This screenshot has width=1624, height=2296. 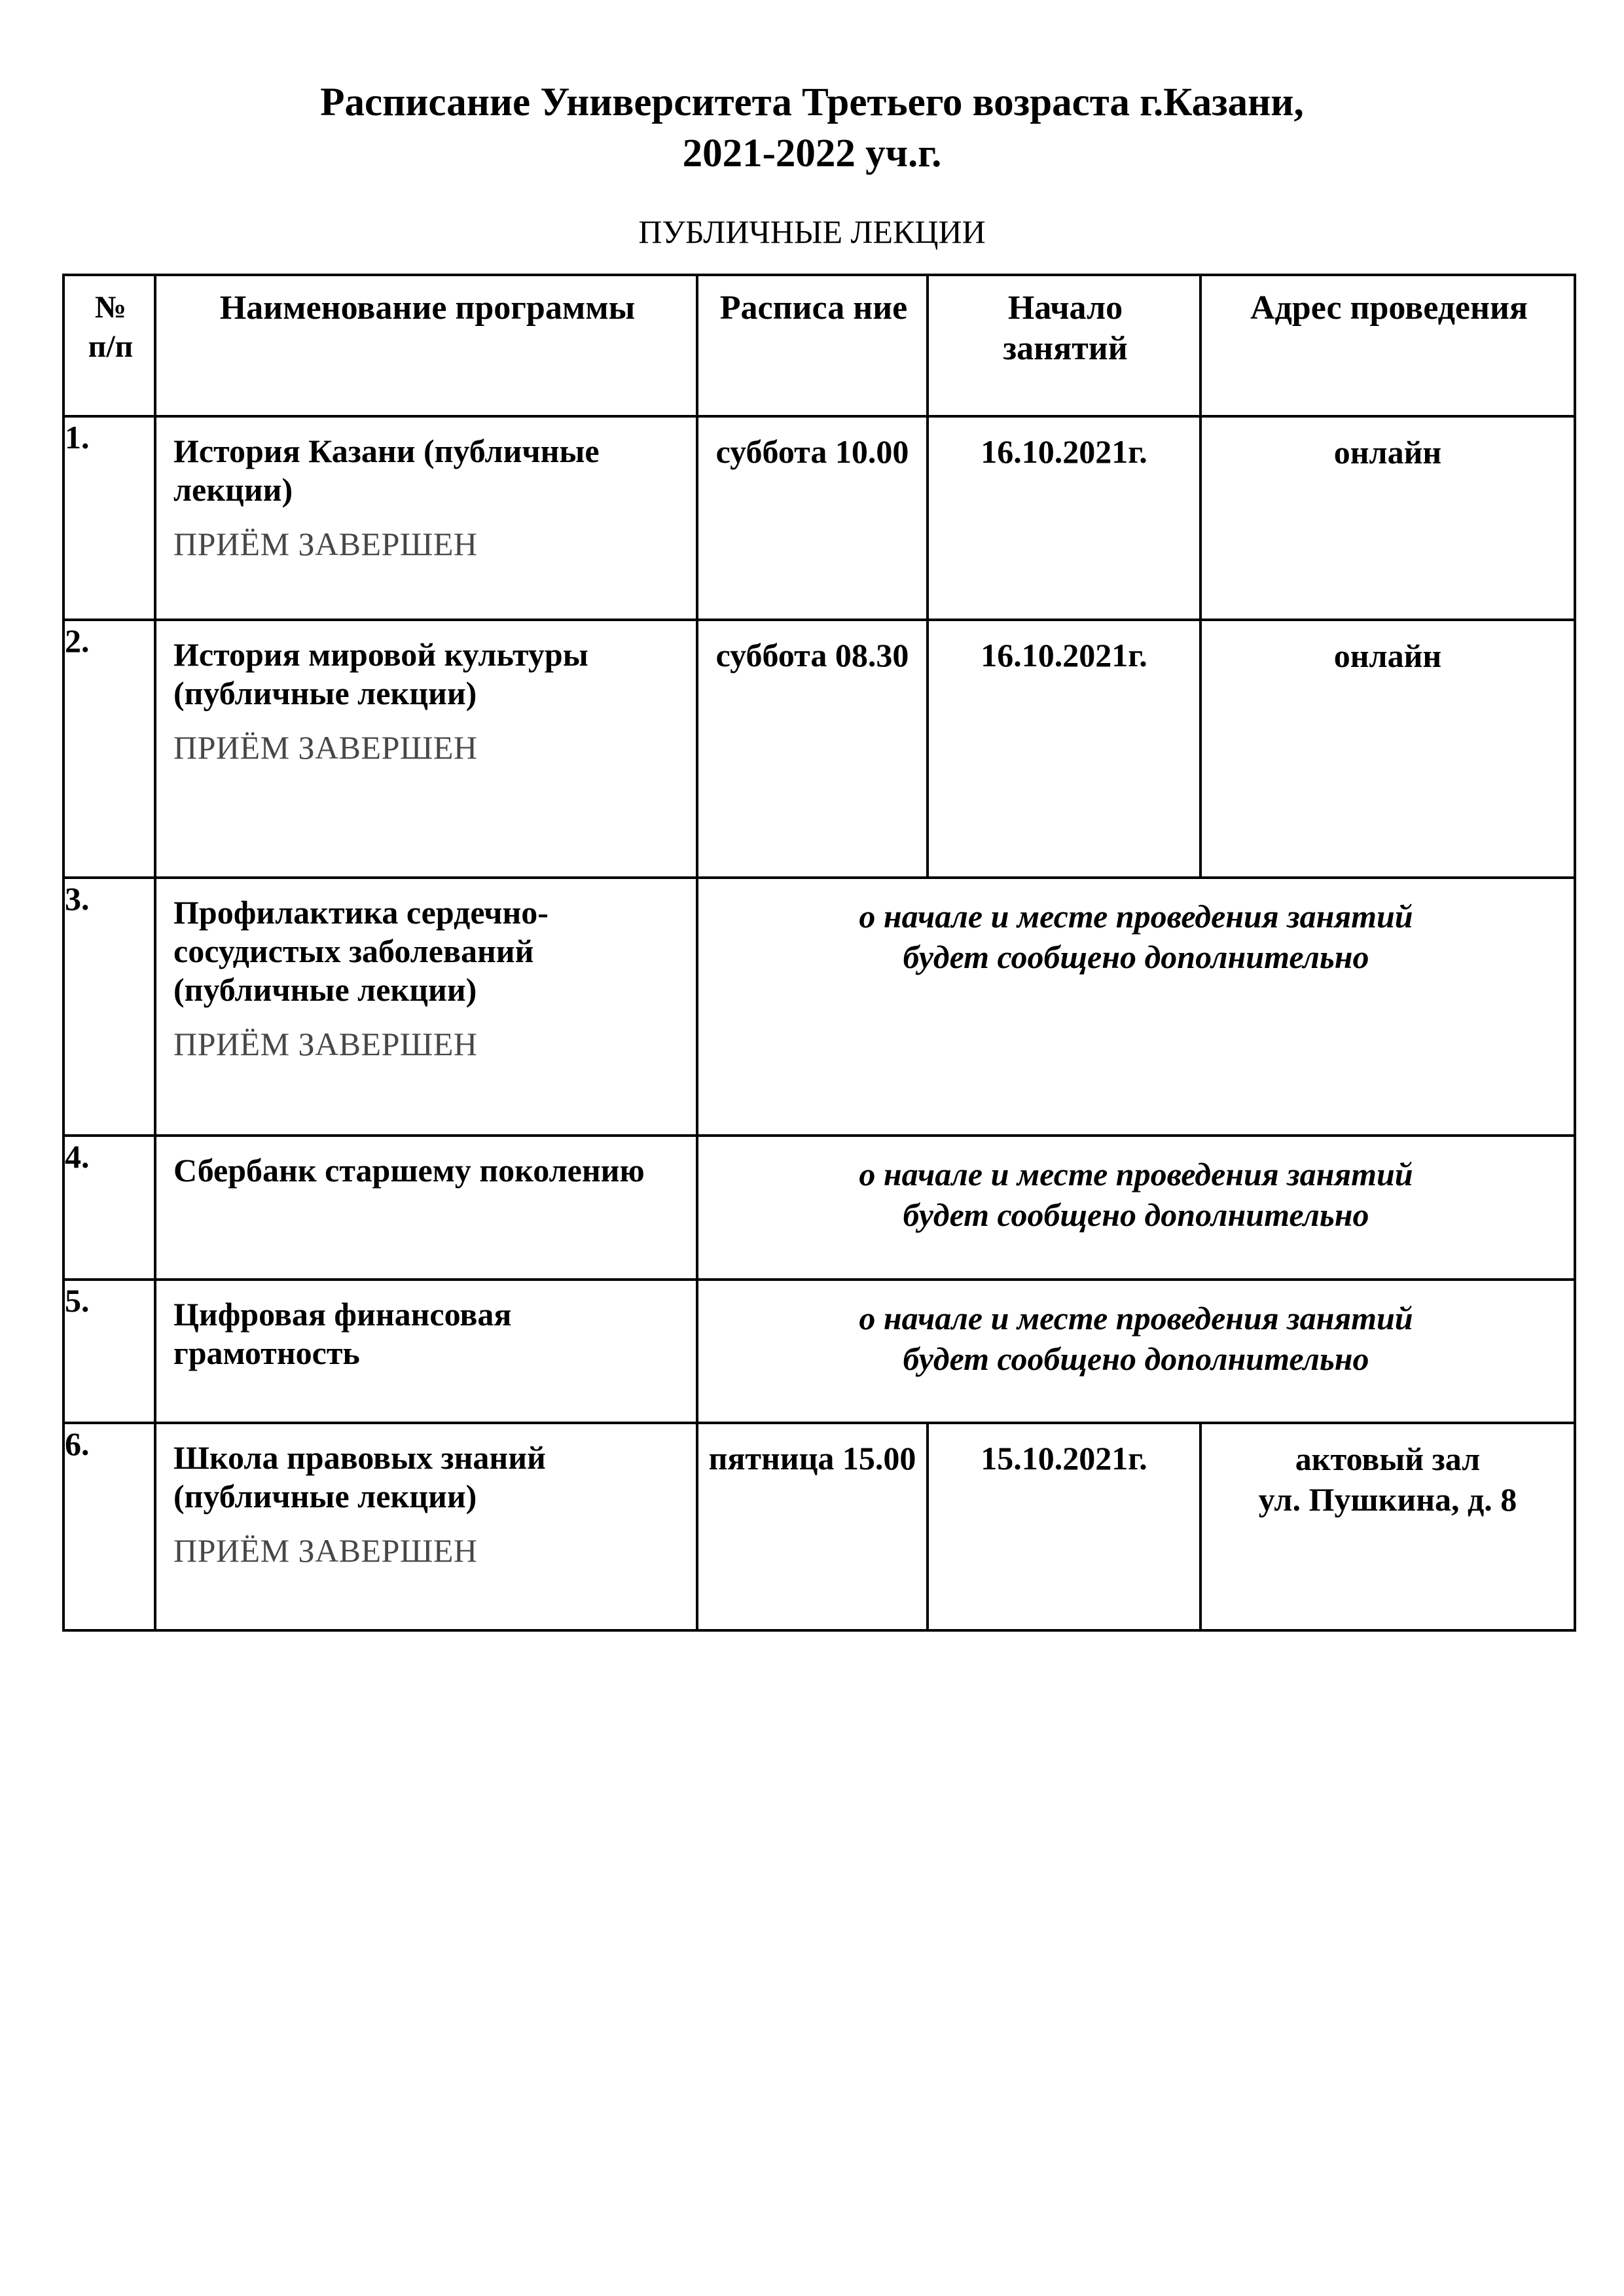 What do you see at coordinates (1296, 308) in the screenshot?
I see `col-header-address-line1: Адрес` at bounding box center [1296, 308].